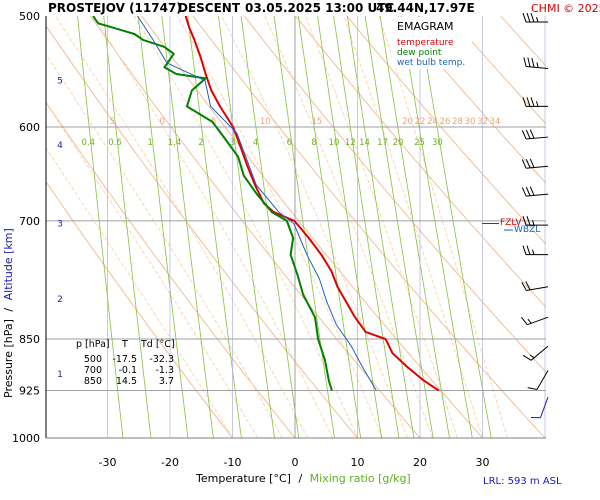 Image resolution: width=600 pixels, height=500 pixels. What do you see at coordinates (108, 462) in the screenshot?
I see `temperature-tick-label: -30` at bounding box center [108, 462].